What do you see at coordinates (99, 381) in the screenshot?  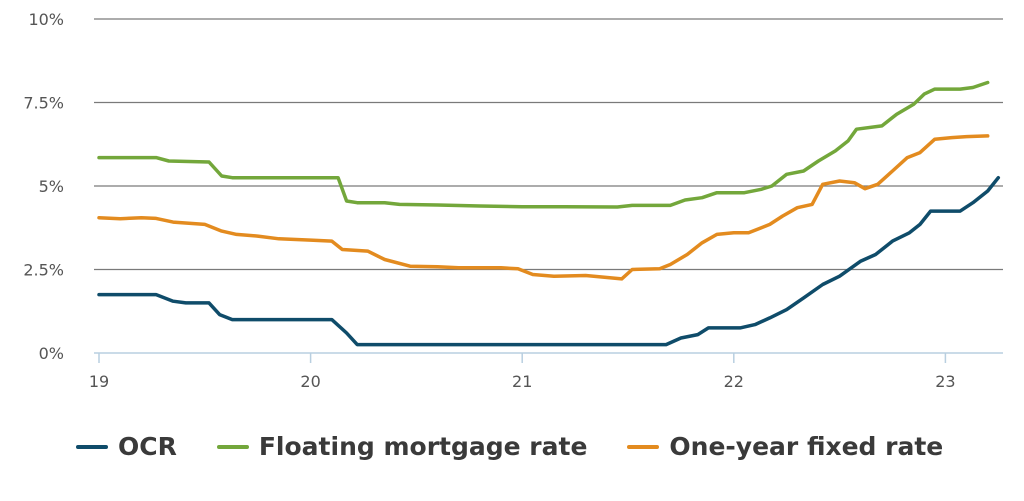 I see `x-tick-label: 19` at bounding box center [99, 381].